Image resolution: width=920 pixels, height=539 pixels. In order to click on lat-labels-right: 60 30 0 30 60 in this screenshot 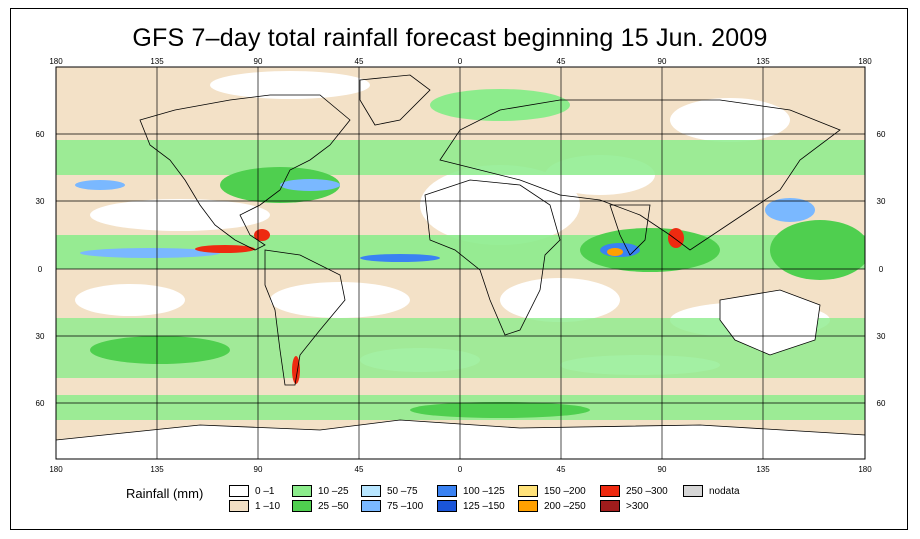, I will do `click(881, 269)`.